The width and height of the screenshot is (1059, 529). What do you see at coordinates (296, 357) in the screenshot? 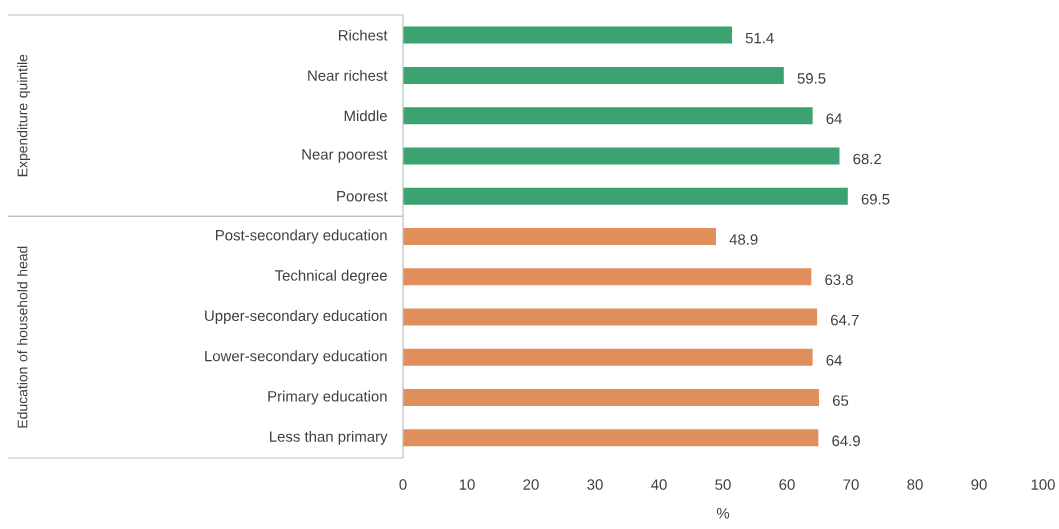
I see `y-tick-label: Lower-secondary education` at bounding box center [296, 357].